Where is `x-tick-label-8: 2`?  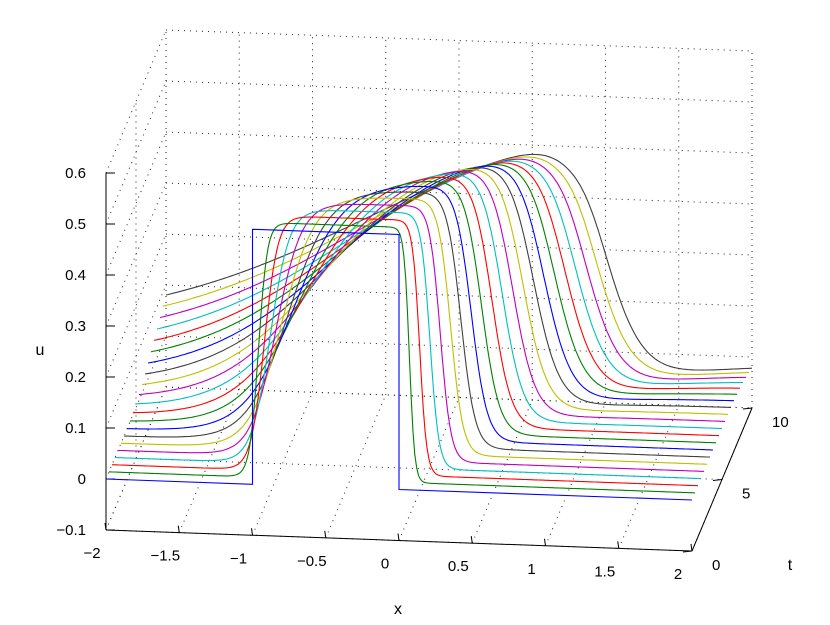 x-tick-label-8: 2 is located at coordinates (678, 574).